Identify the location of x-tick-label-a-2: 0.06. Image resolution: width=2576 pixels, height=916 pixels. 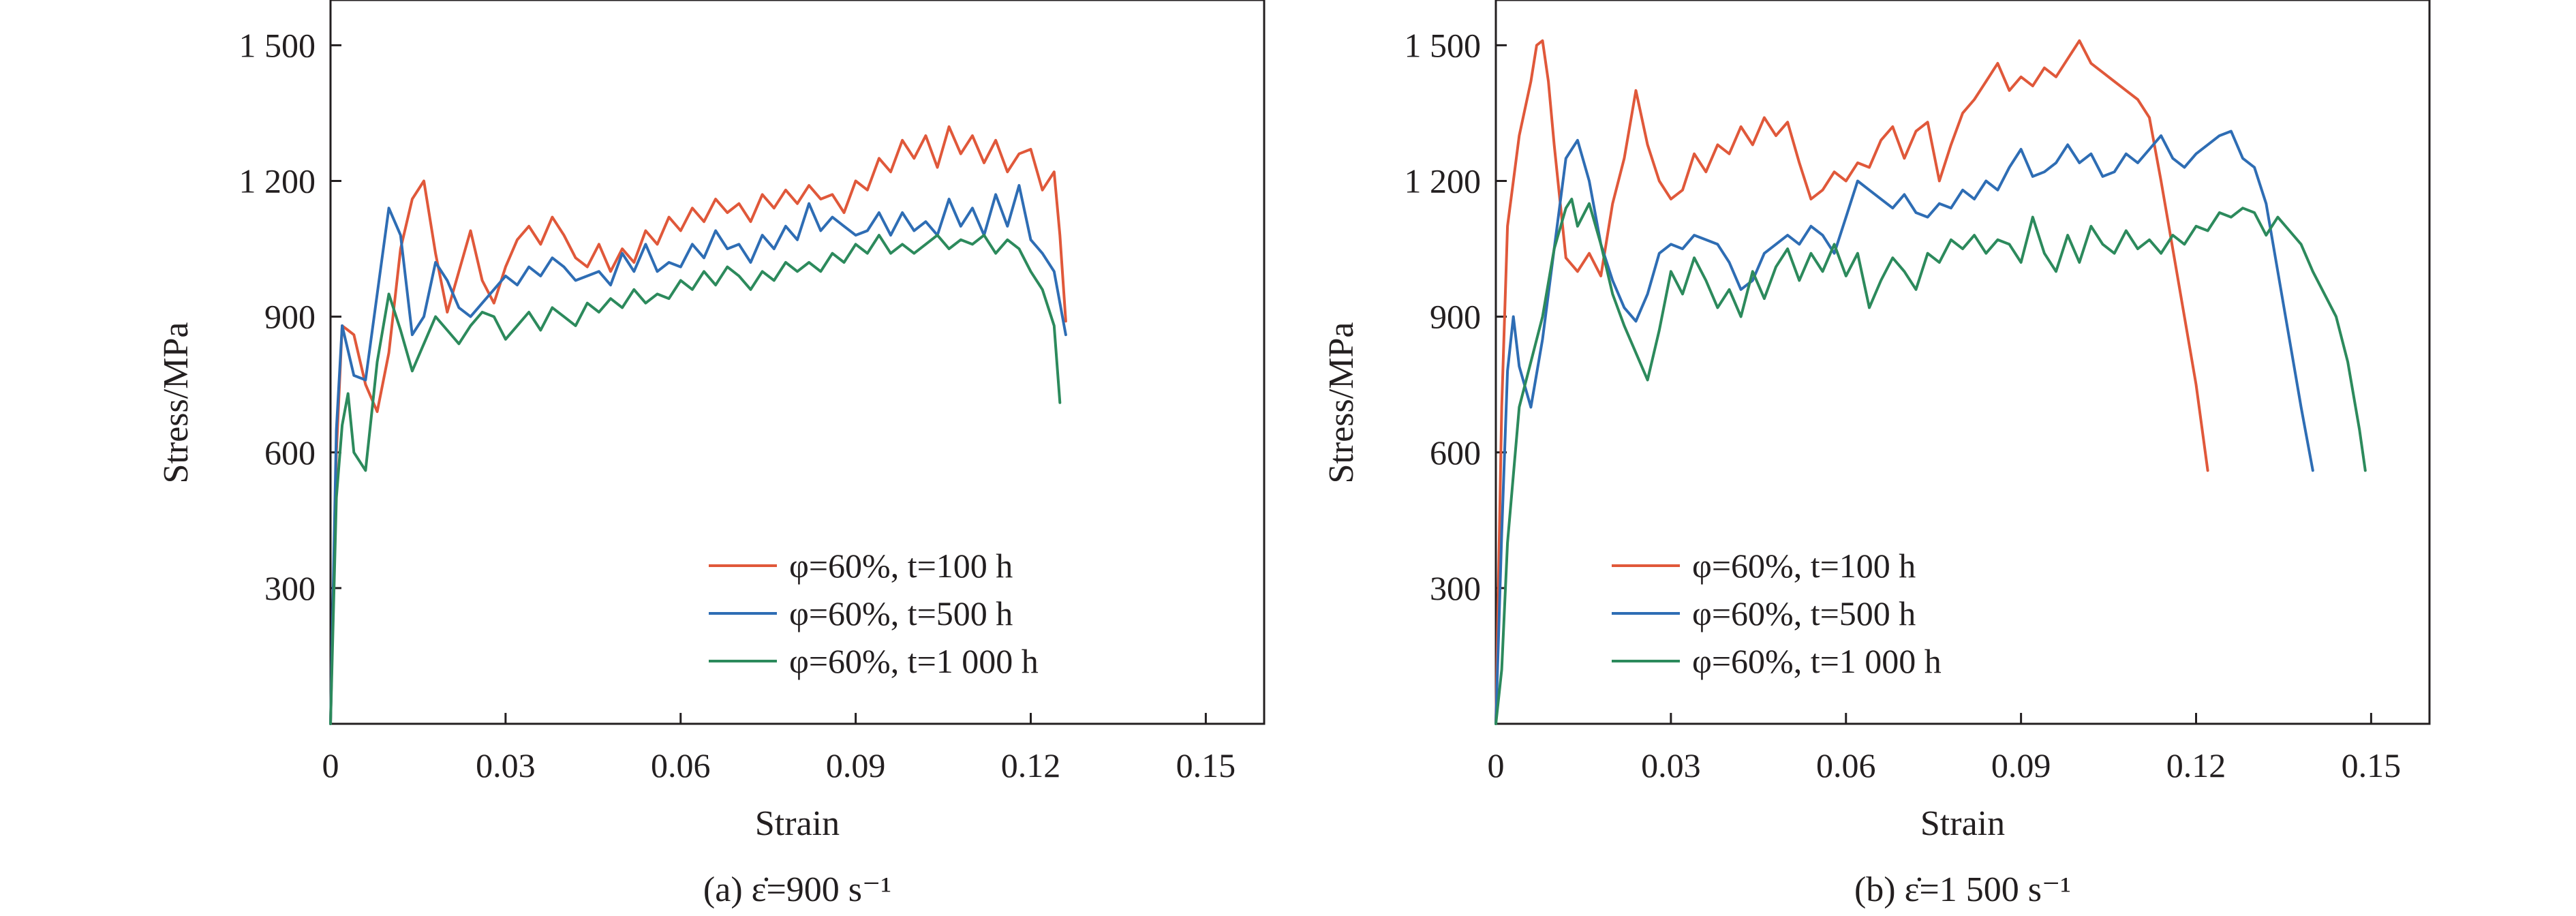
(681, 765).